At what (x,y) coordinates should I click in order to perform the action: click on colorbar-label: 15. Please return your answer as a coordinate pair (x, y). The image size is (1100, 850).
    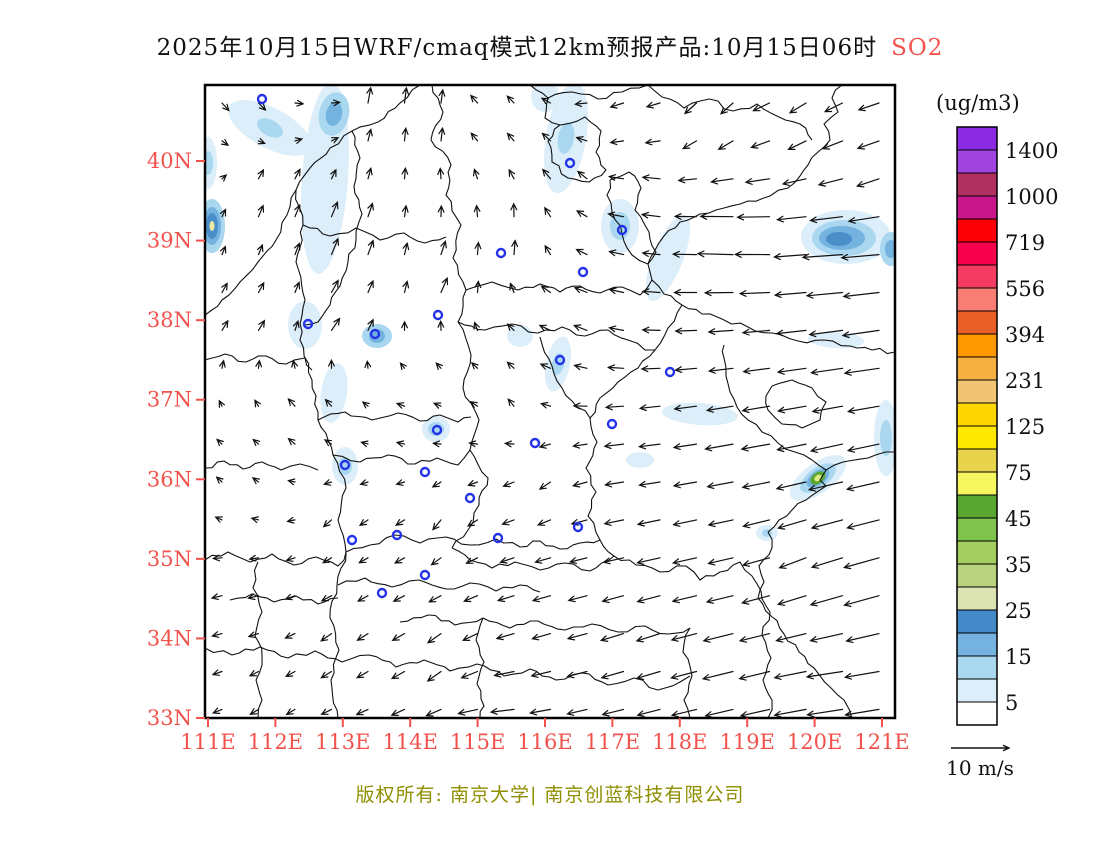
    Looking at the image, I should click on (1018, 657).